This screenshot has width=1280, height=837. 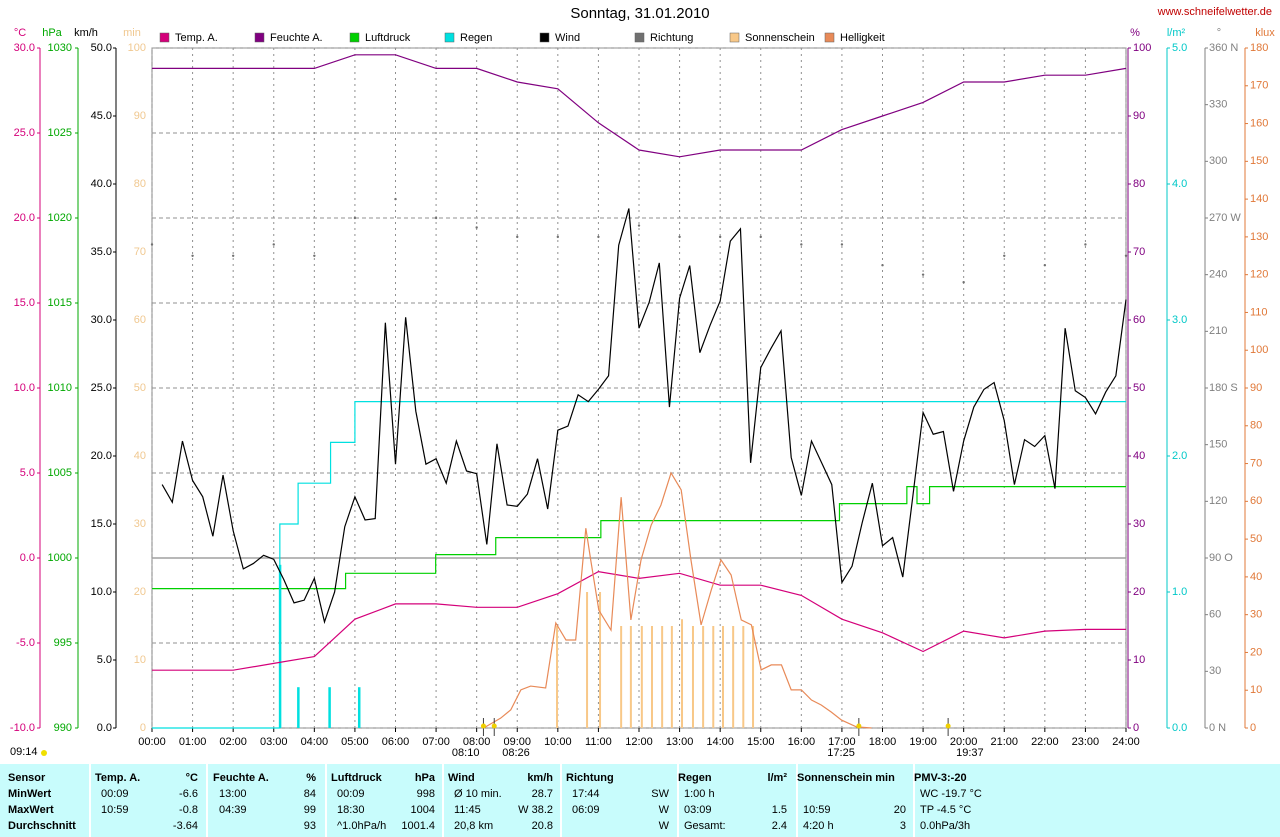 What do you see at coordinates (418, 826) in the screenshot?
I see `table-cell: 1001.4` at bounding box center [418, 826].